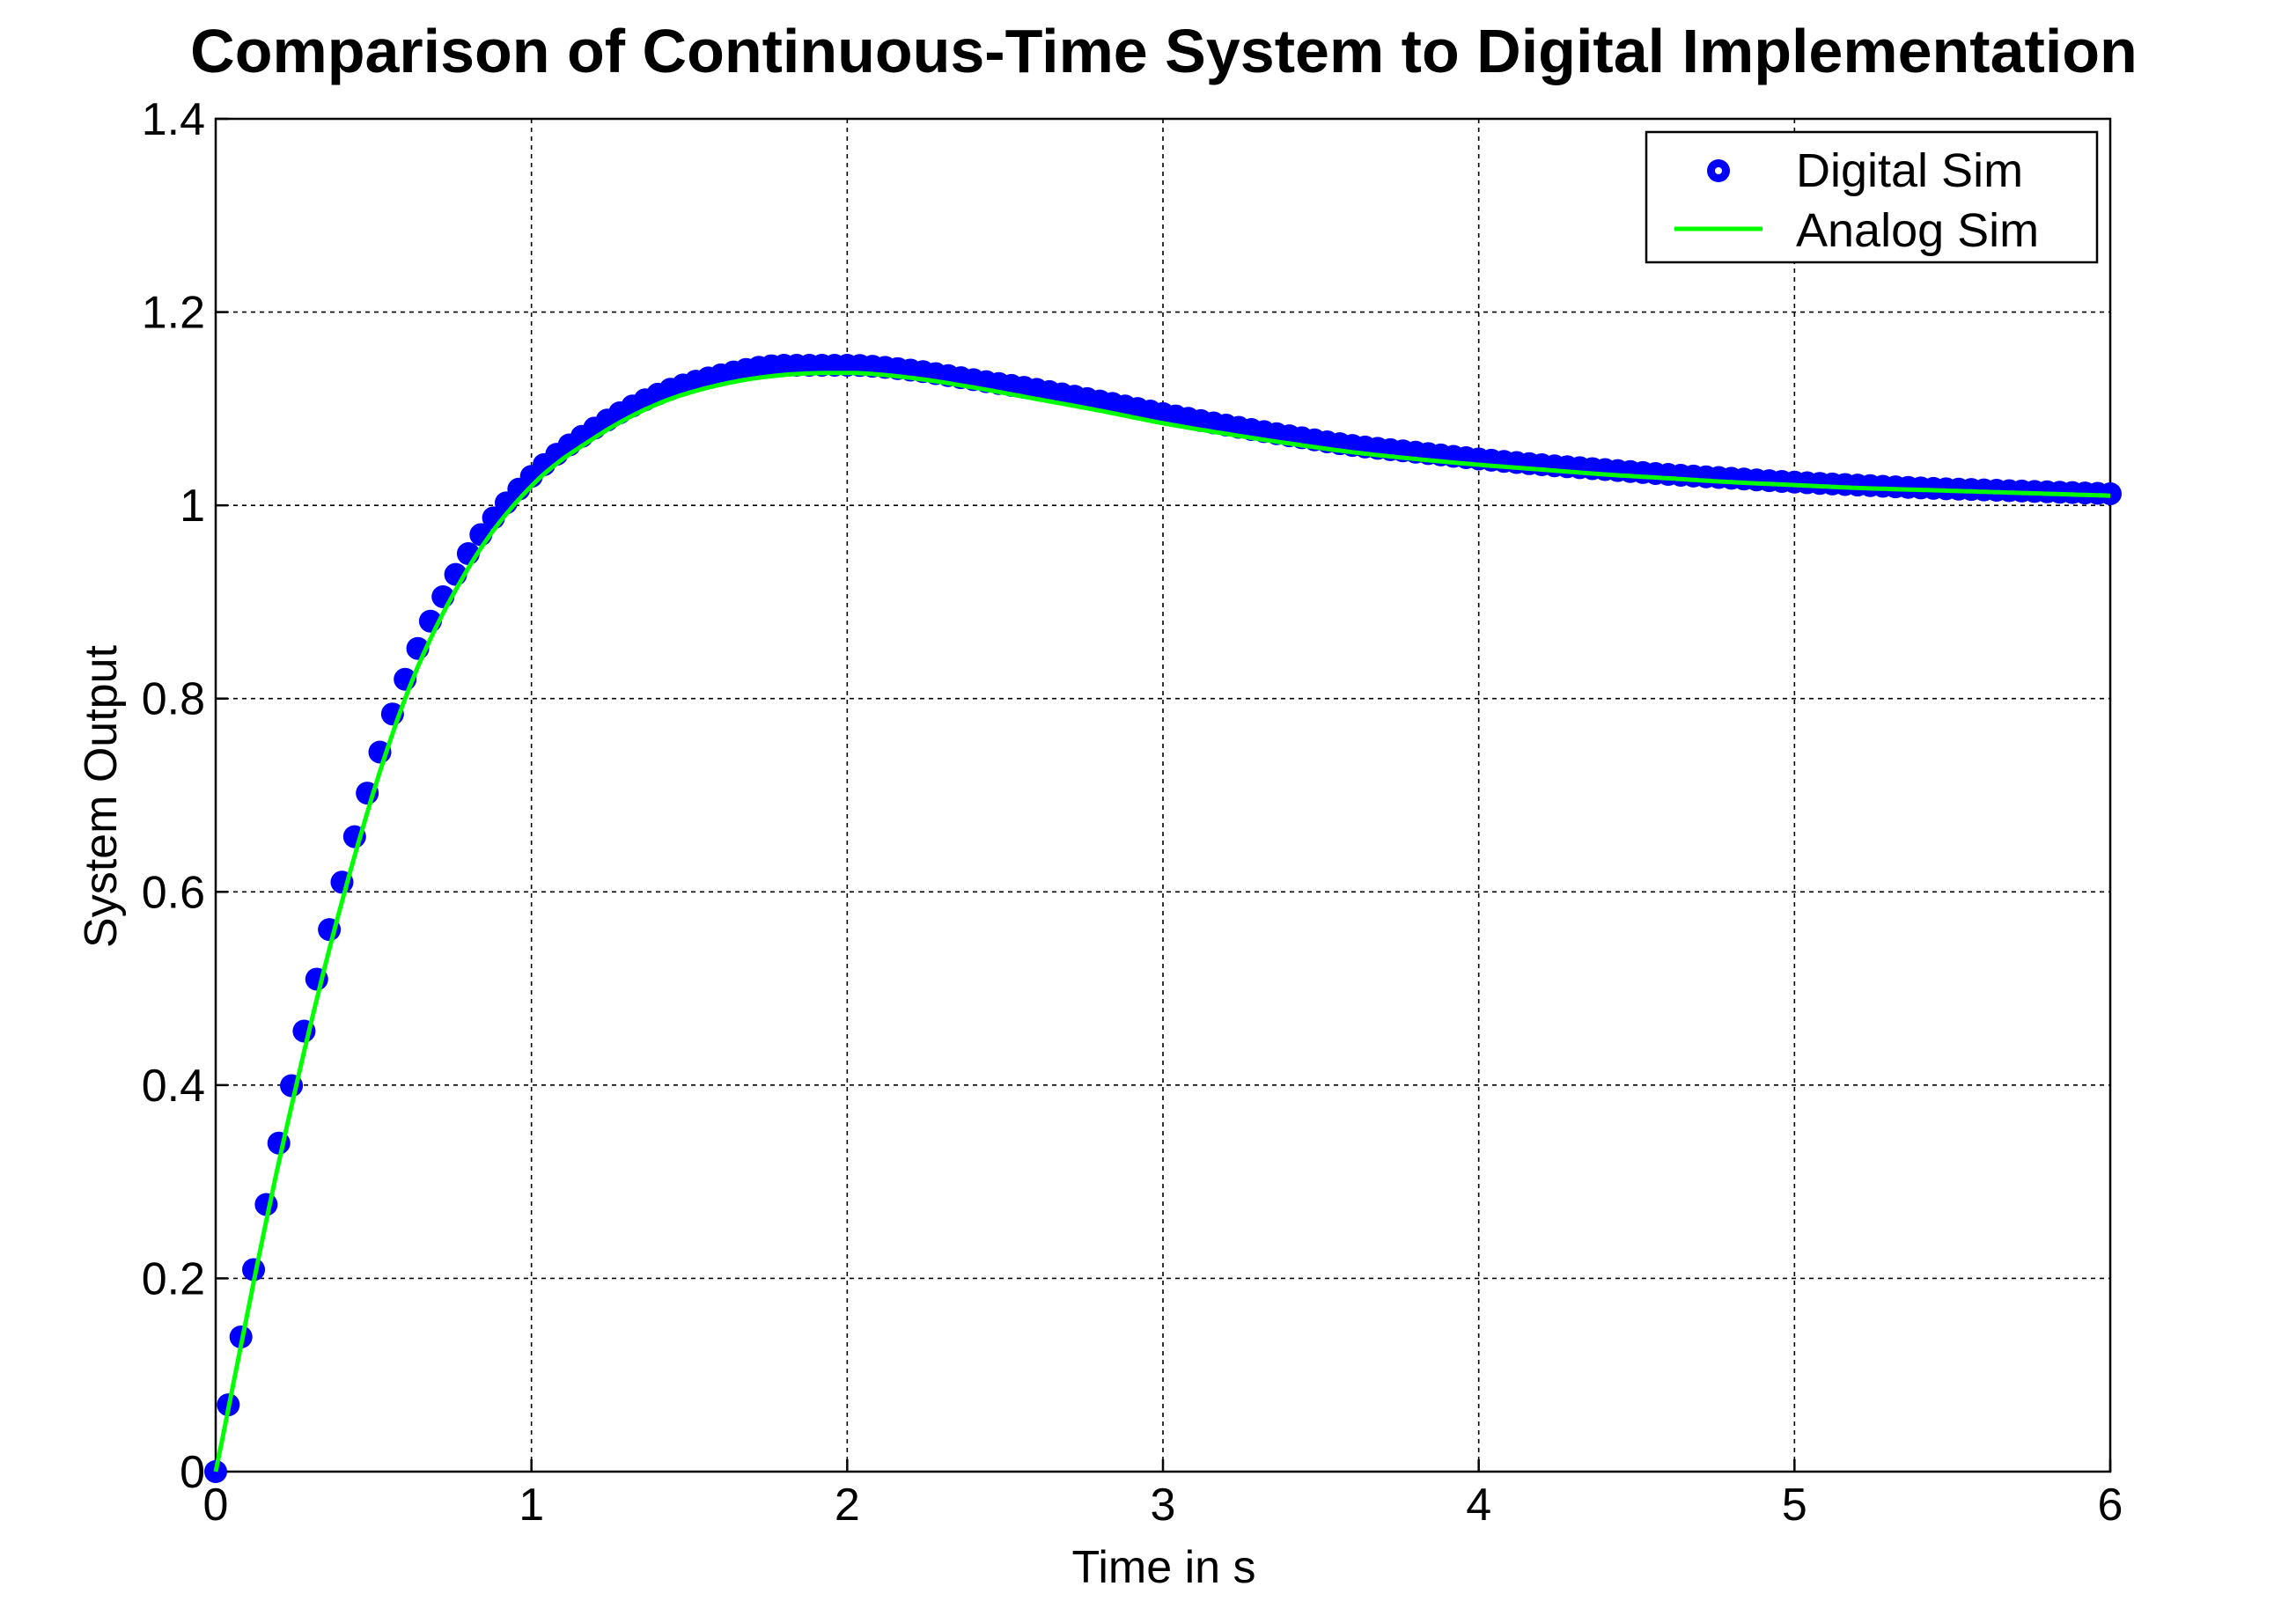  I want to click on y-axis-label: System Output, so click(101, 795).